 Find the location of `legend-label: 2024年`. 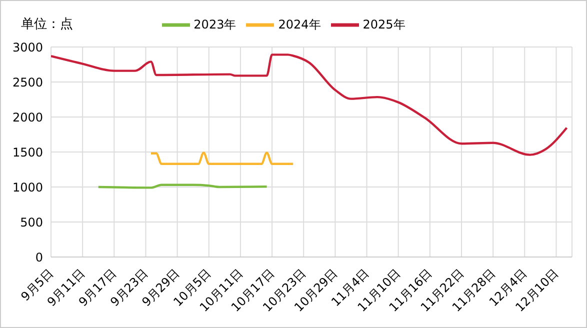

legend-label: 2024年 is located at coordinates (299, 24).